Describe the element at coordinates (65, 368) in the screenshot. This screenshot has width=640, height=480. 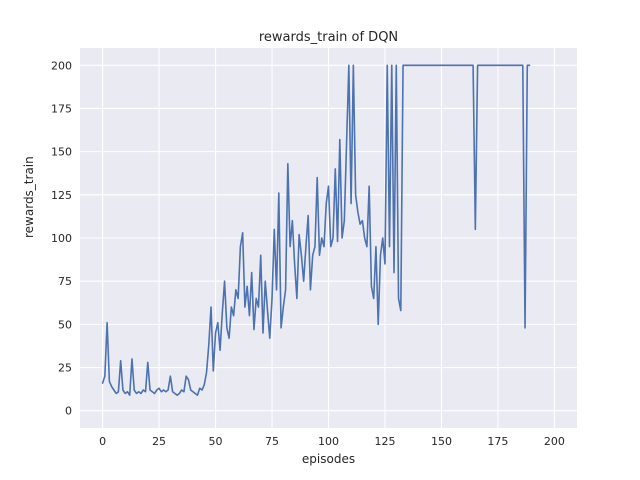
I see `y-tick-label: 25` at that location.